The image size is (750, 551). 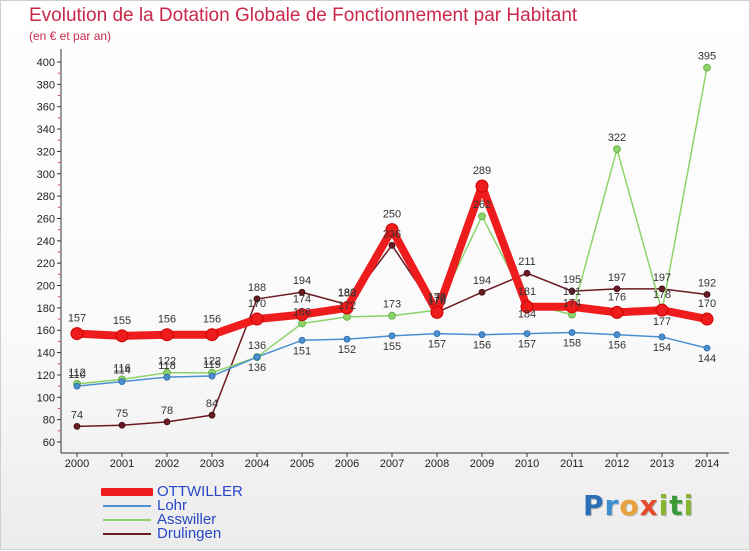 I want to click on x-tick-label: 2009, so click(x=482, y=464).